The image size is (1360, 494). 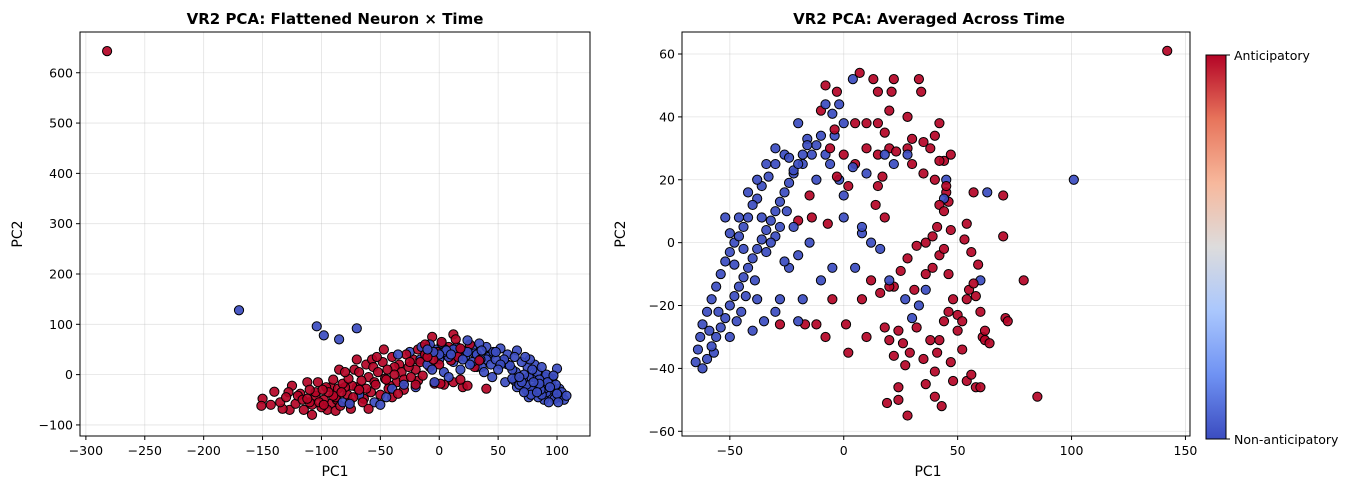 What do you see at coordinates (262, 450) in the screenshot?
I see `left-x-tick-label: −150` at bounding box center [262, 450].